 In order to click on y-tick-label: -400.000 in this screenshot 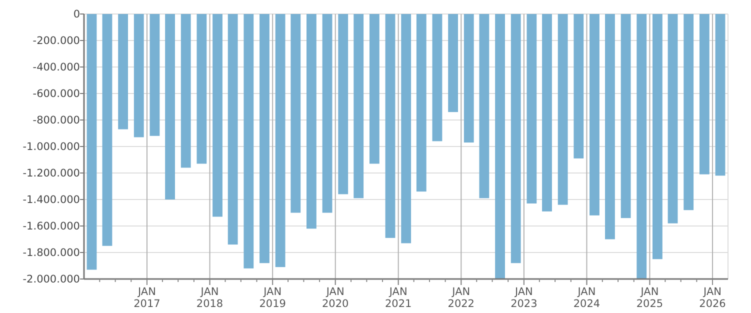, I will do `click(56, 68)`.